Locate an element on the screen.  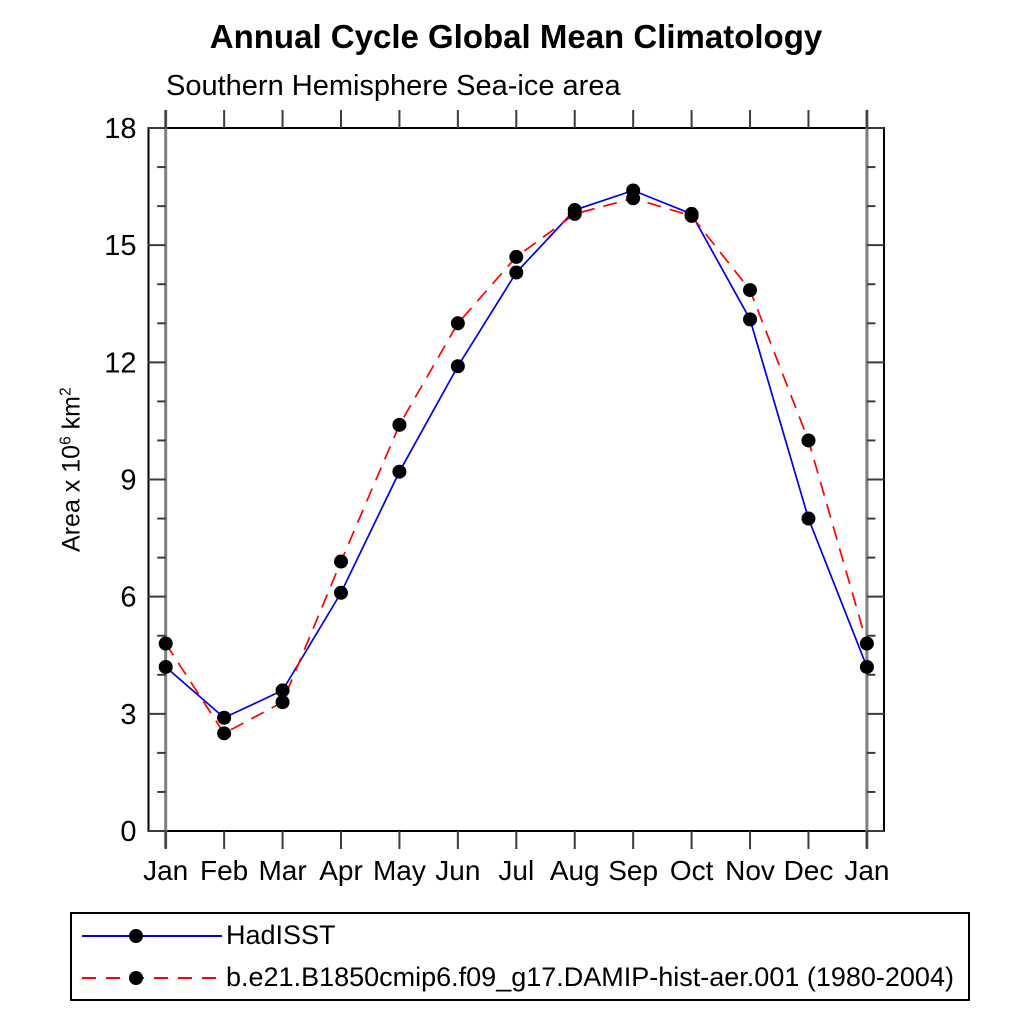
x-tick-label: Feb is located at coordinates (224, 870).